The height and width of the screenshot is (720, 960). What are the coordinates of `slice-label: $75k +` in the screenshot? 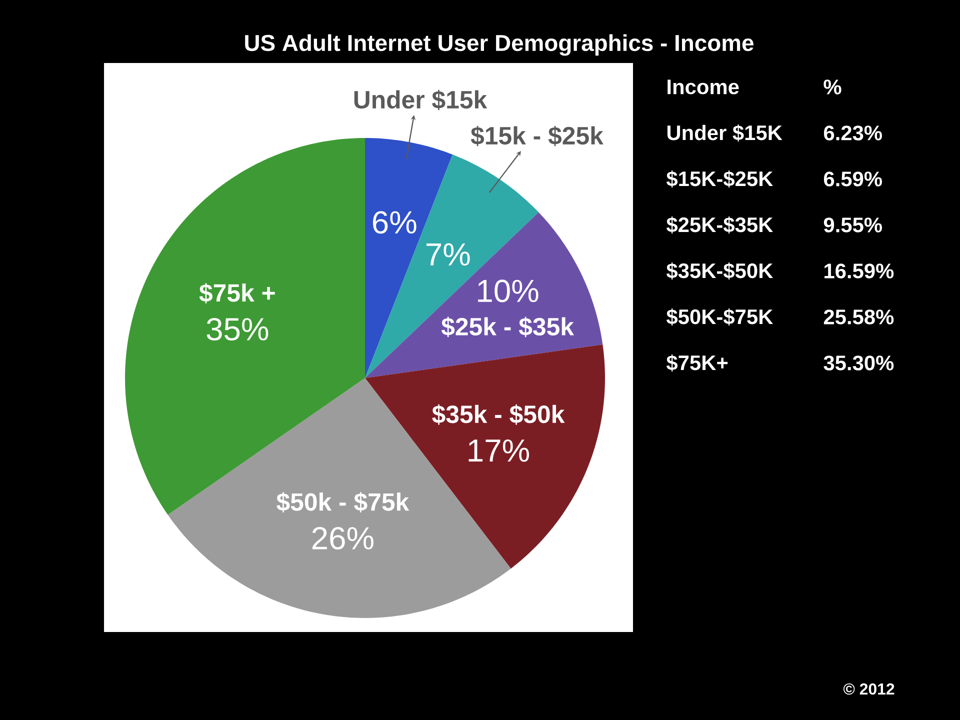 It's located at (237, 293).